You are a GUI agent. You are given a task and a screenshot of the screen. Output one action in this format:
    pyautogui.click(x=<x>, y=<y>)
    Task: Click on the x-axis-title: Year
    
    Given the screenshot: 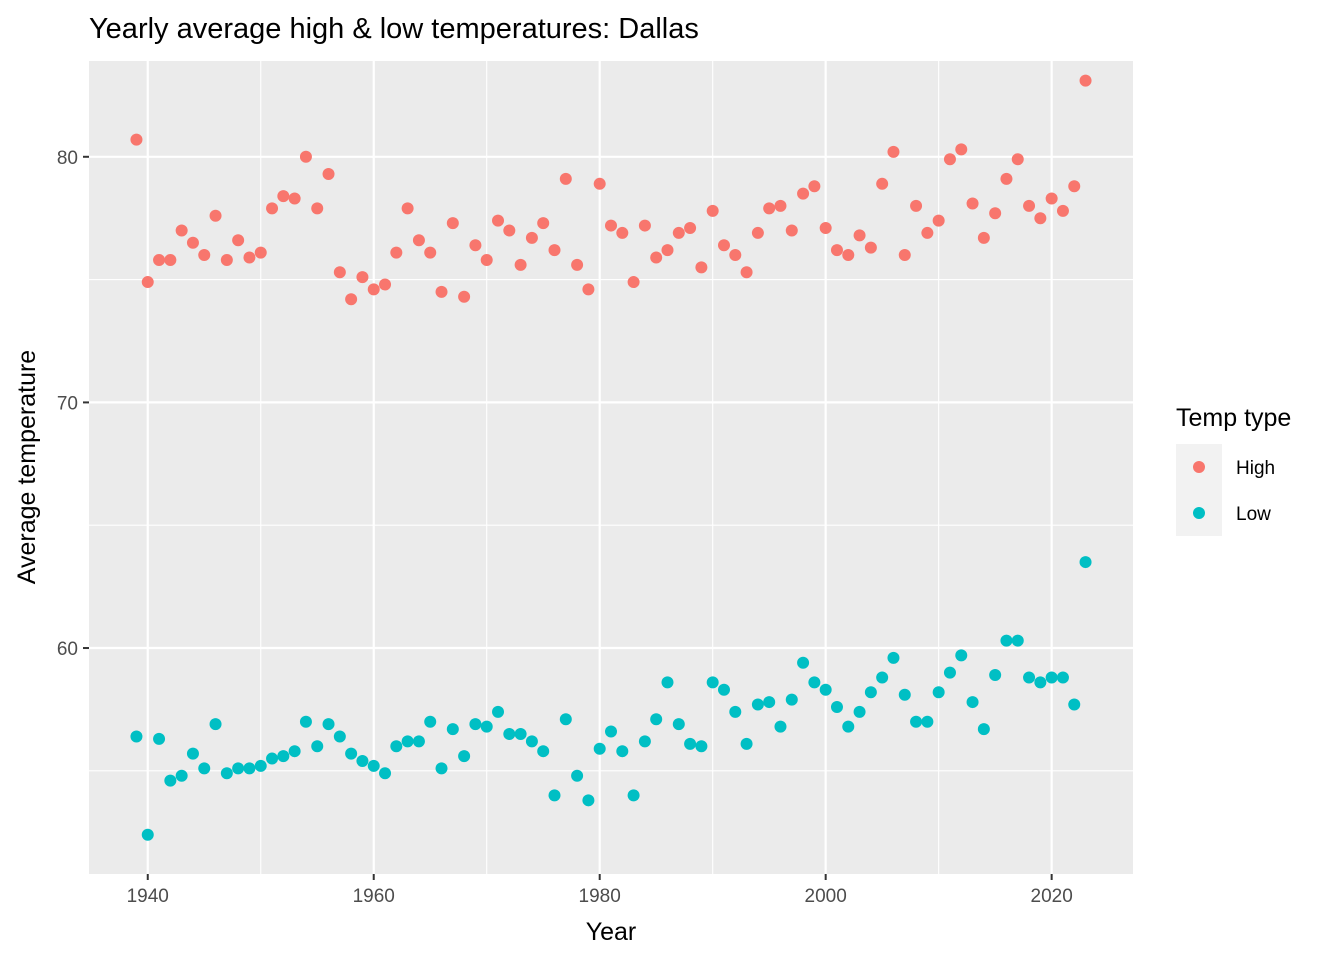 What is the action you would take?
    pyautogui.click(x=611, y=932)
    